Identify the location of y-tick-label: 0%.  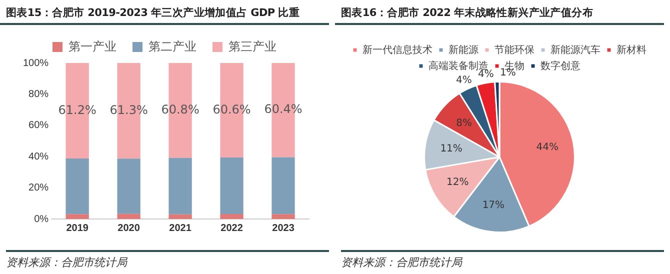
(41, 219).